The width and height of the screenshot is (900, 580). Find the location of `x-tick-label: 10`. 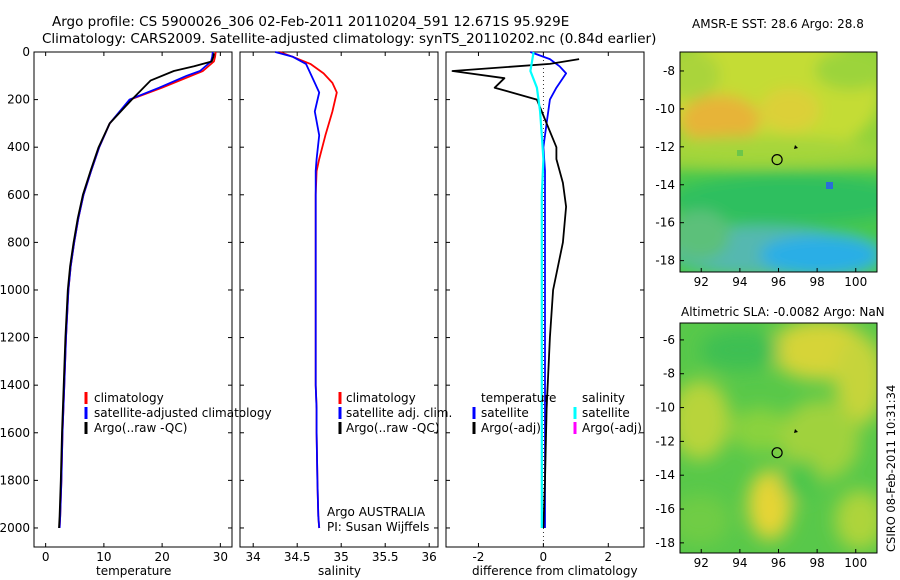

x-tick-label: 10 is located at coordinates (103, 557).